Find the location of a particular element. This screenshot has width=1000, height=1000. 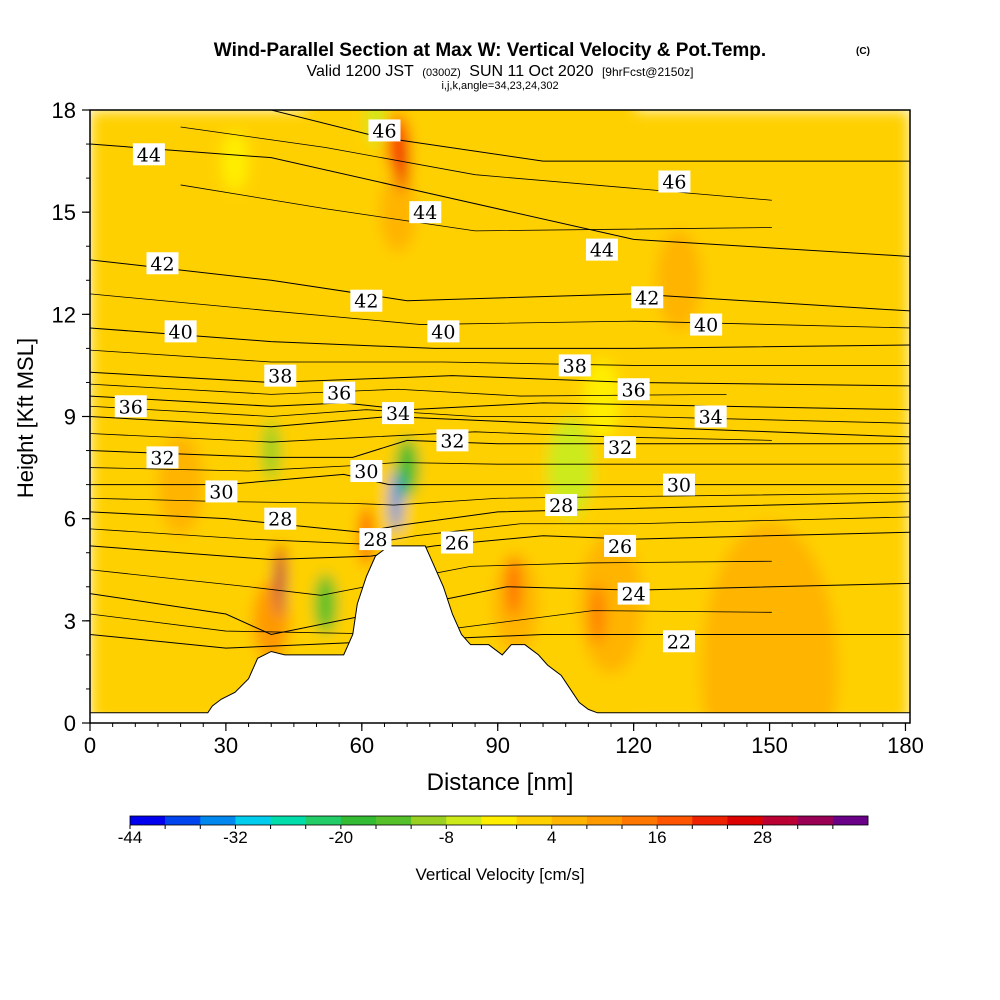

y-axis-label: Height [Kft MSL] is located at coordinates (25, 418).